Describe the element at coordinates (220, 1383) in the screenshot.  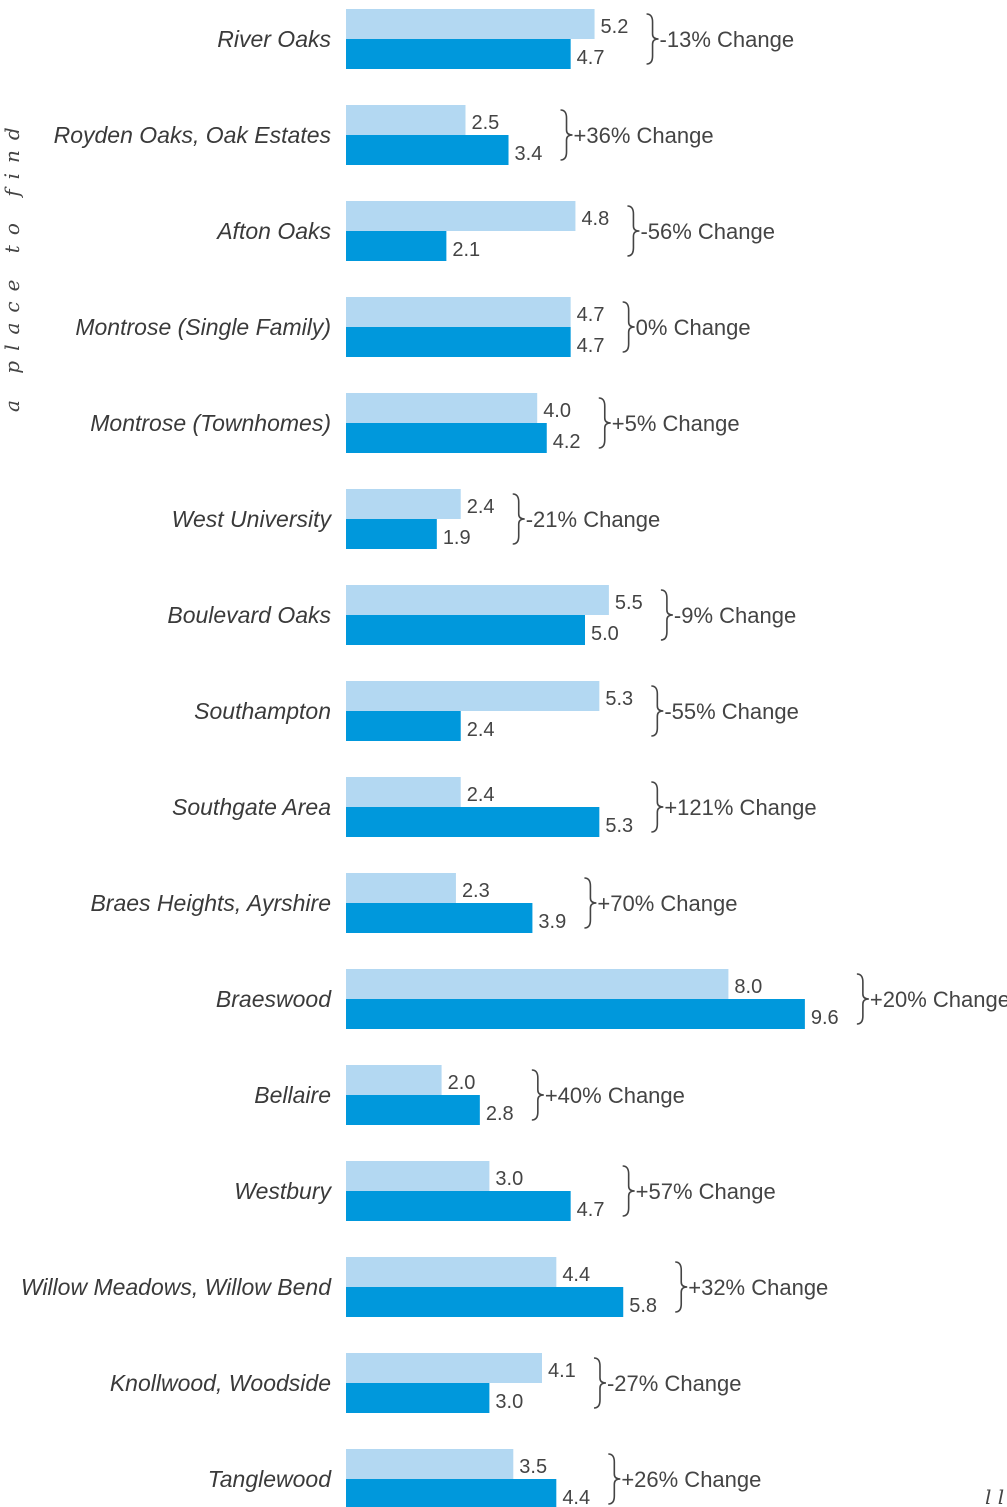
I see `category-label: Knollwood, Woodside` at that location.